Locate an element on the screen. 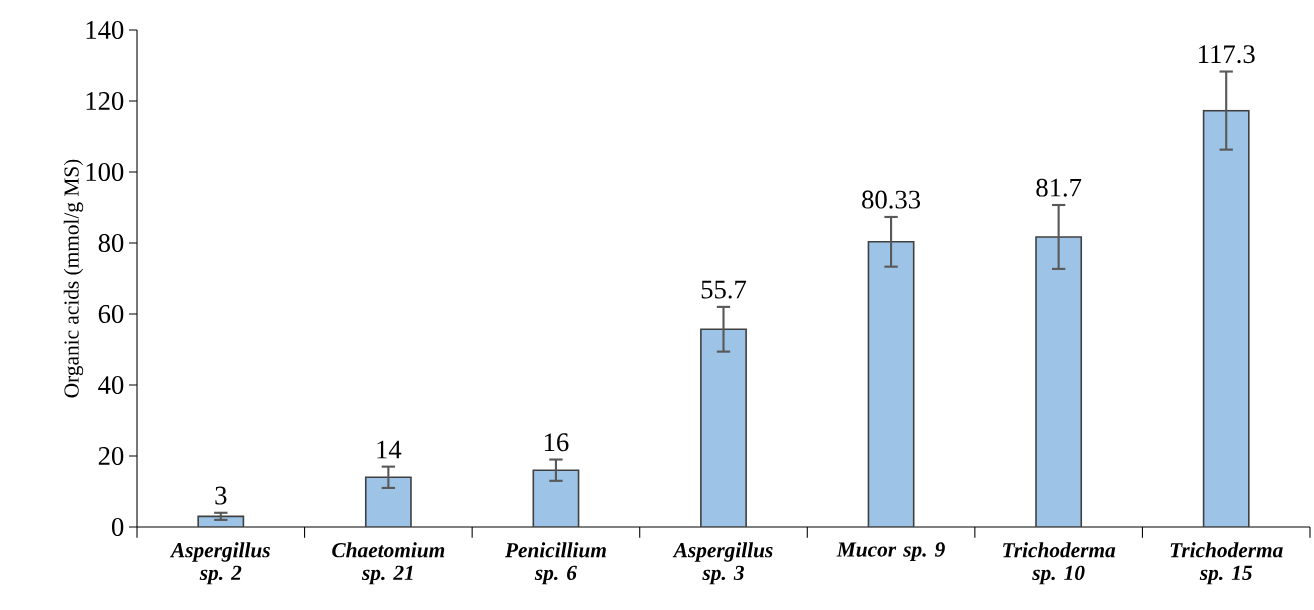 This screenshot has width=1314, height=610. y-tick-label: 0 is located at coordinates (117, 526).